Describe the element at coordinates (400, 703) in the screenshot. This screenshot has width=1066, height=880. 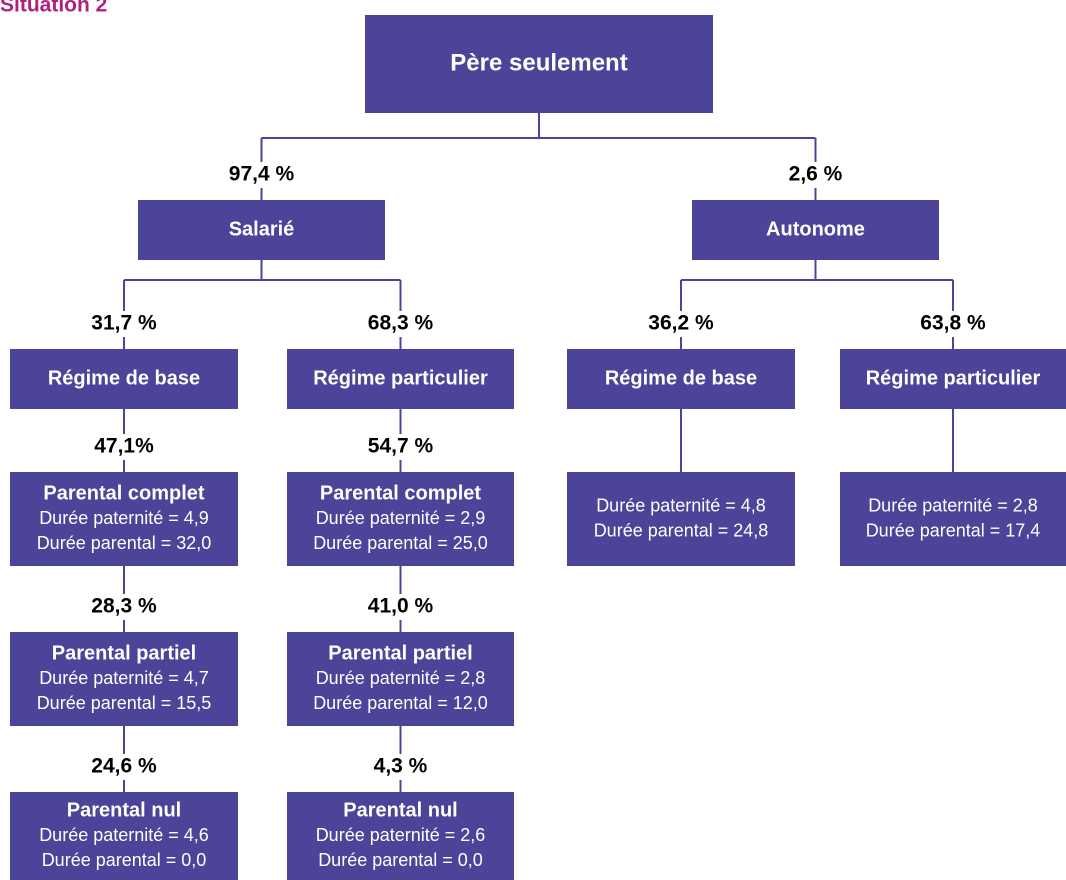
I see `node-line: Durée parental = 12,0` at that location.